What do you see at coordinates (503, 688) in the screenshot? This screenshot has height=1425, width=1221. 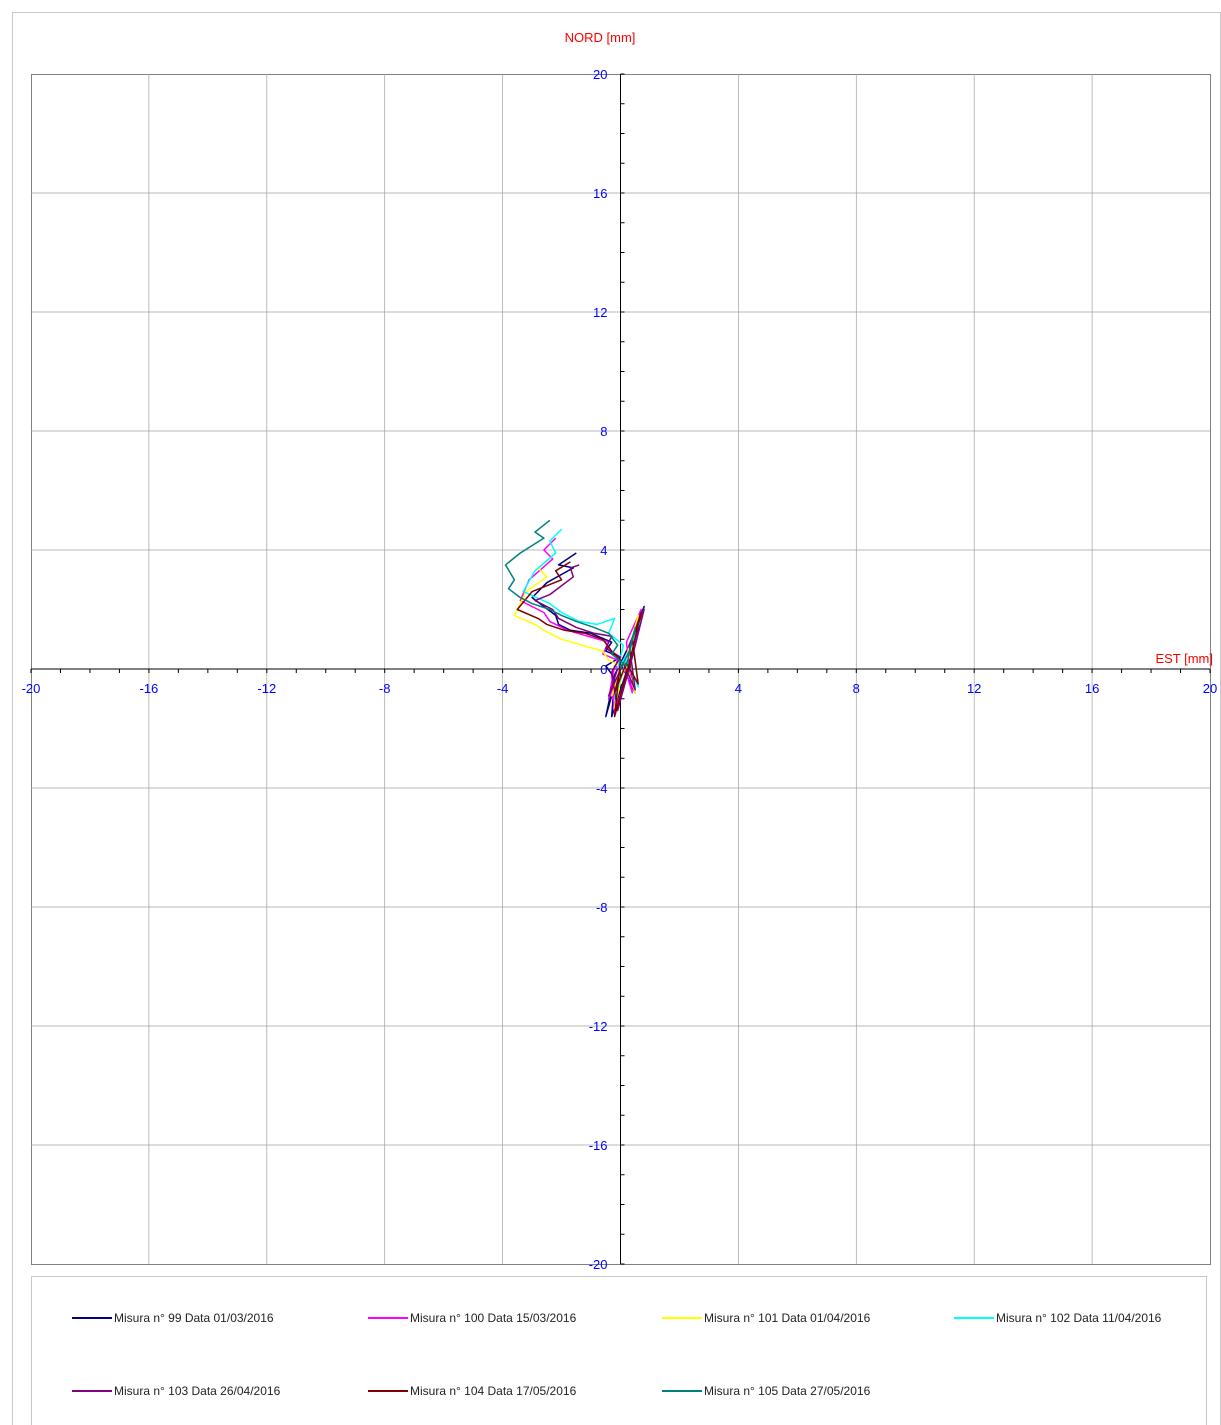 I see `x-tick-label: -4` at bounding box center [503, 688].